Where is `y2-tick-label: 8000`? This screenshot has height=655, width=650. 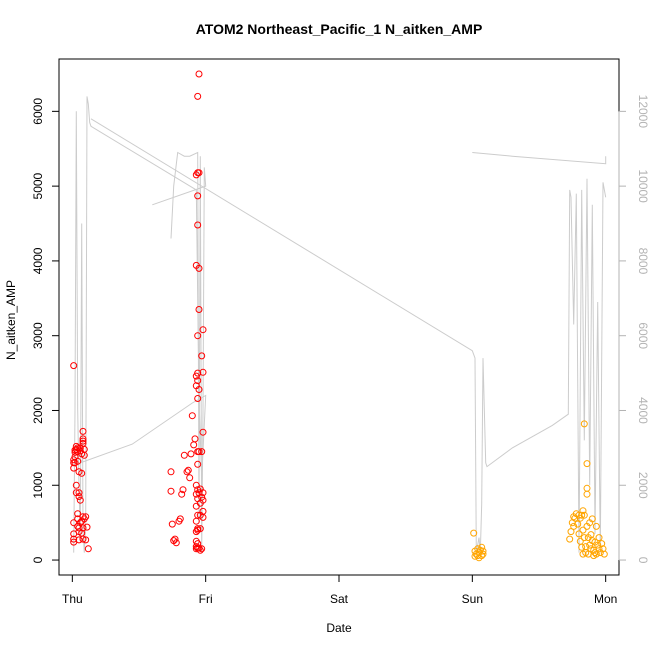 y2-tick-label: 8000 is located at coordinates (643, 261).